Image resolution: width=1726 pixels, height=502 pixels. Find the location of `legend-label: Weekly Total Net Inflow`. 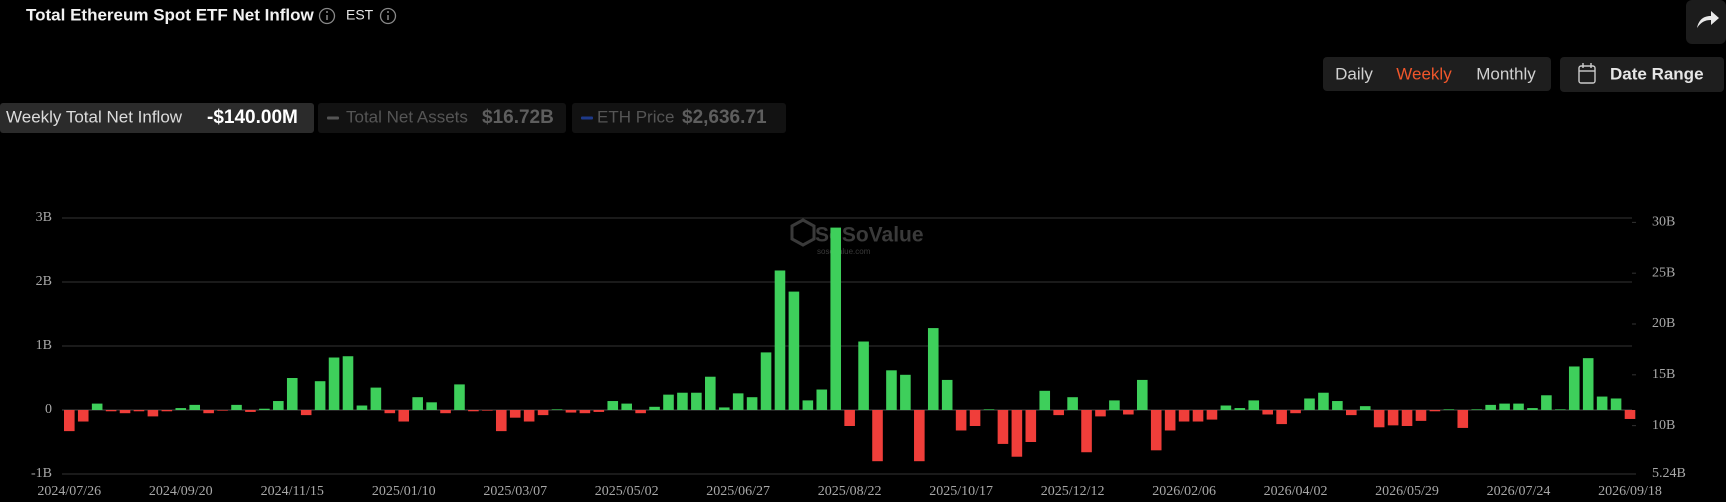

legend-label: Weekly Total Net Inflow is located at coordinates (94, 116).